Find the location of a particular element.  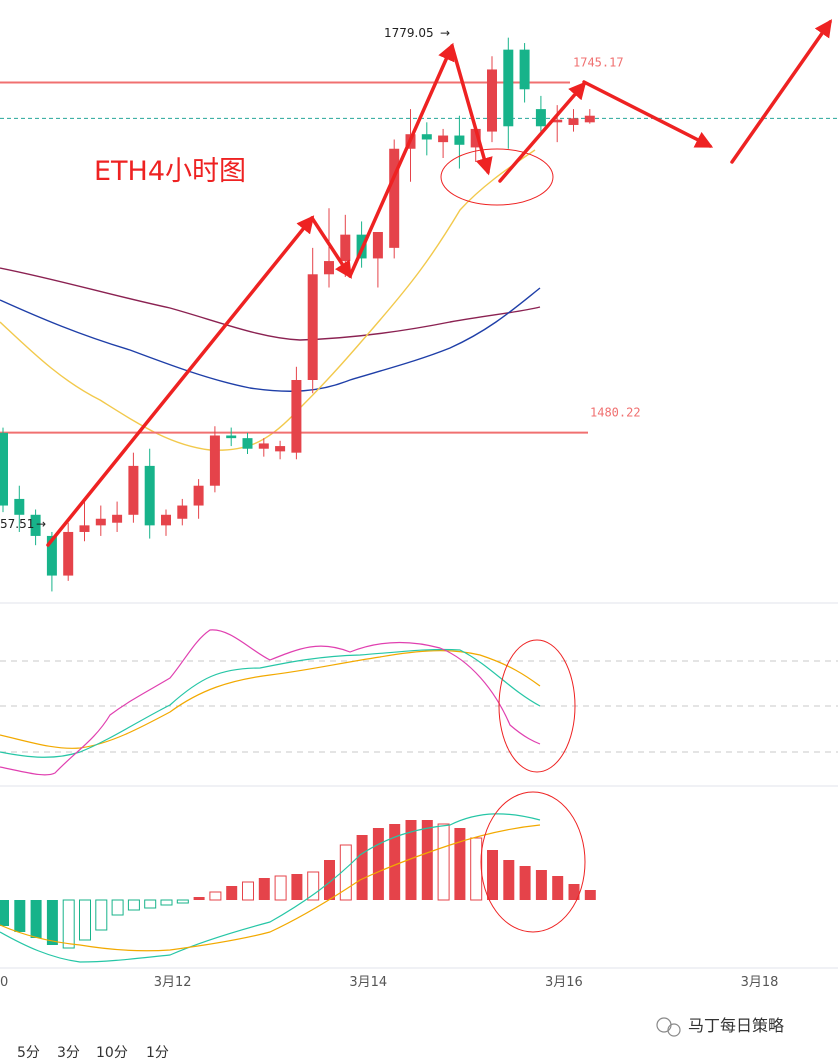

wechat-icon is located at coordinates (664, 1025).